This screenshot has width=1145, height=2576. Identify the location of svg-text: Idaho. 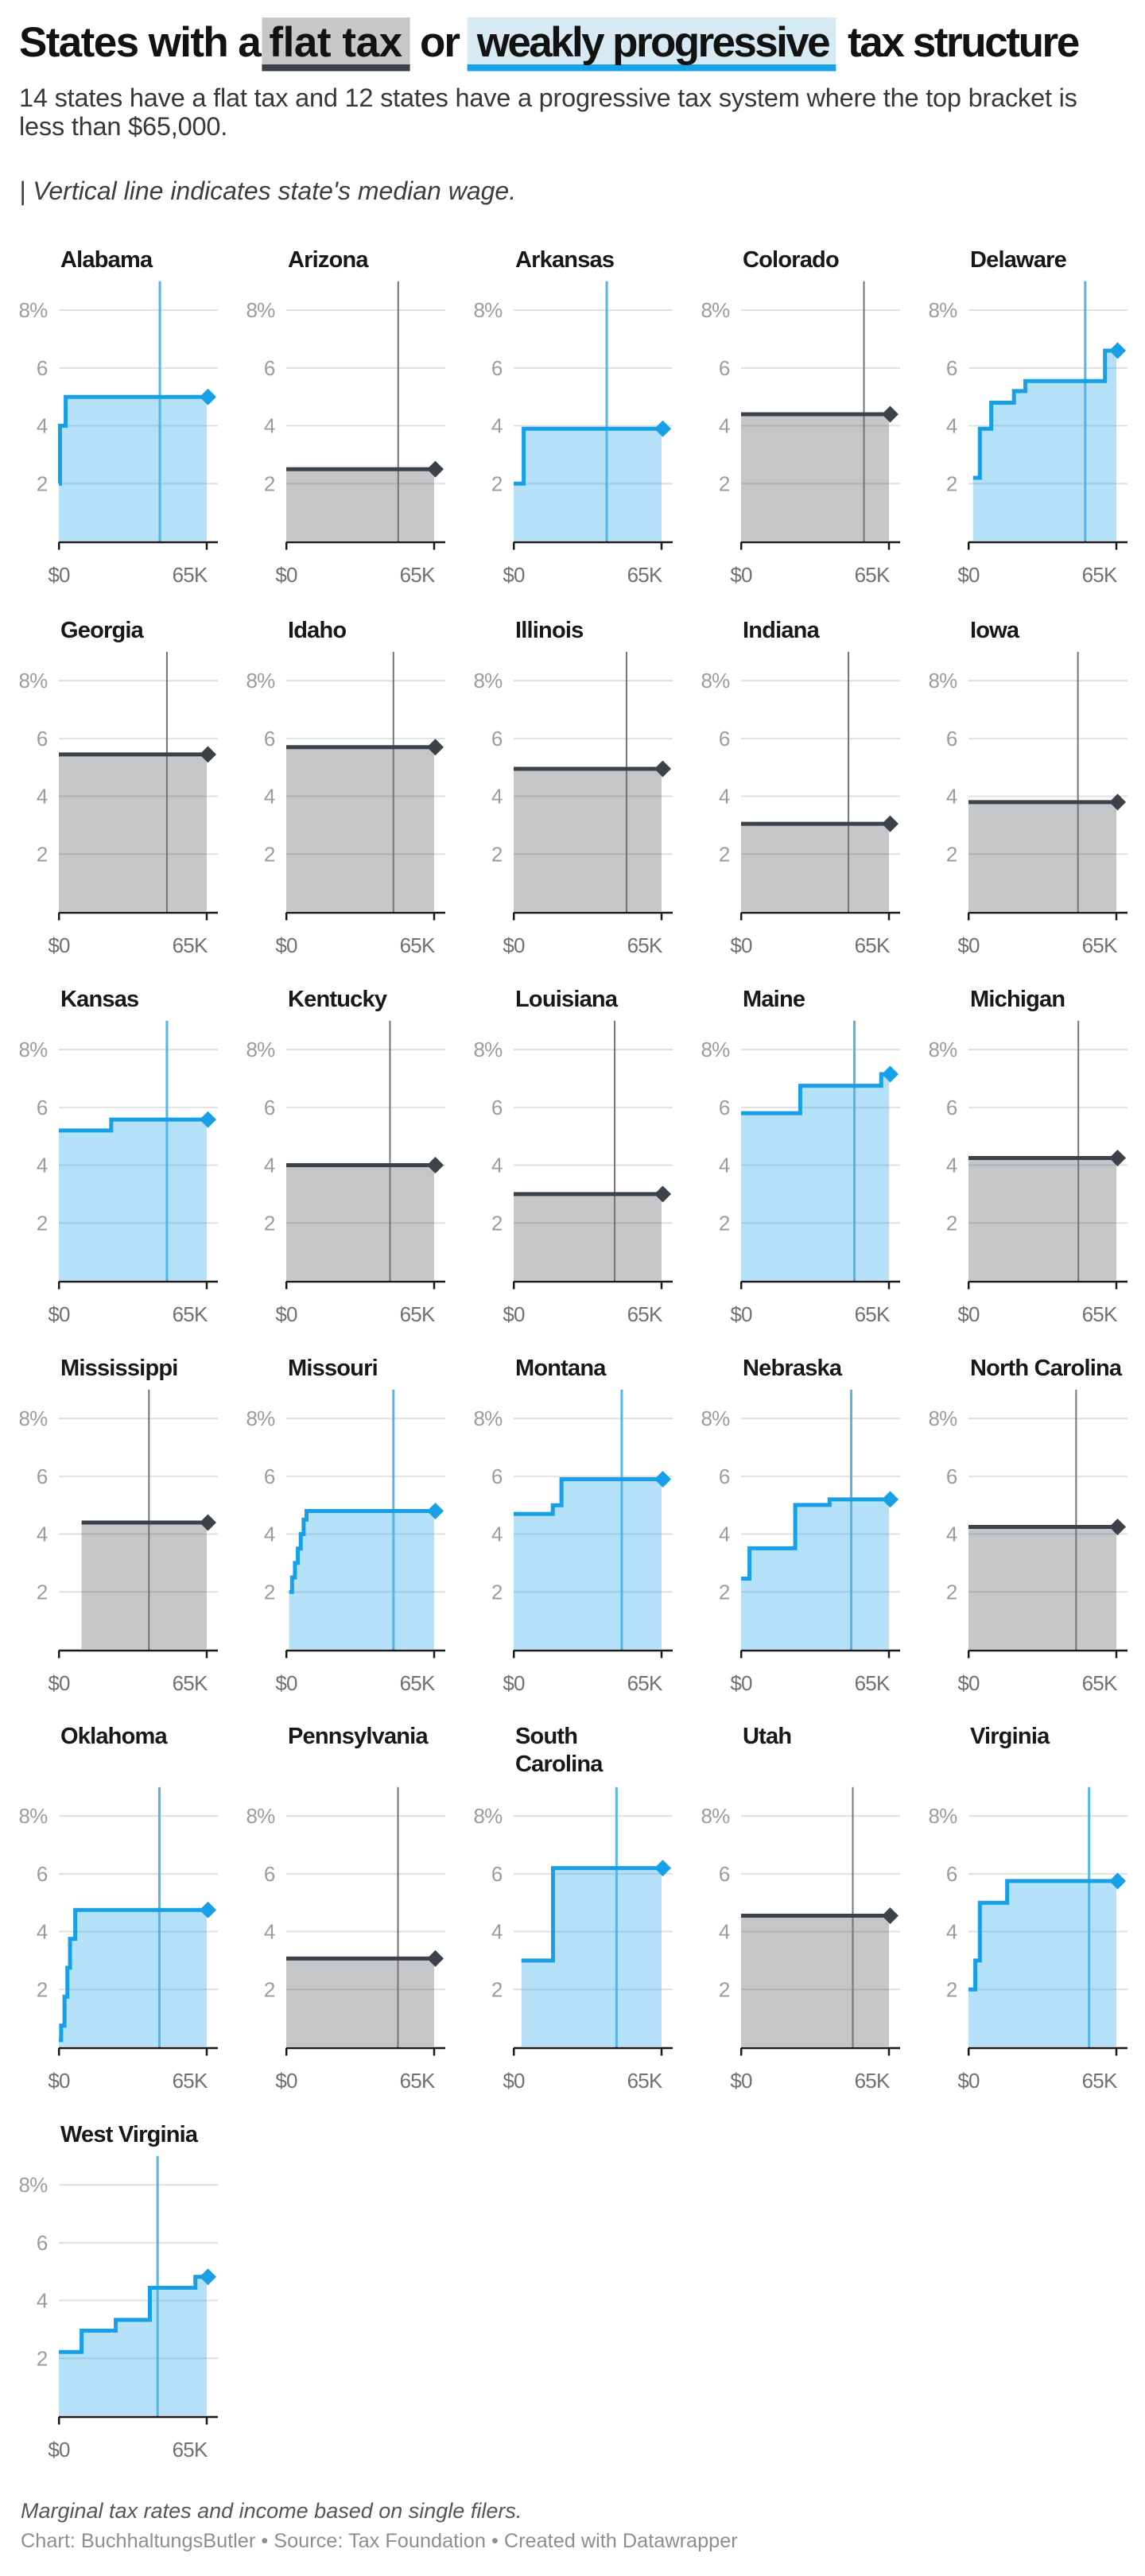
(317, 630).